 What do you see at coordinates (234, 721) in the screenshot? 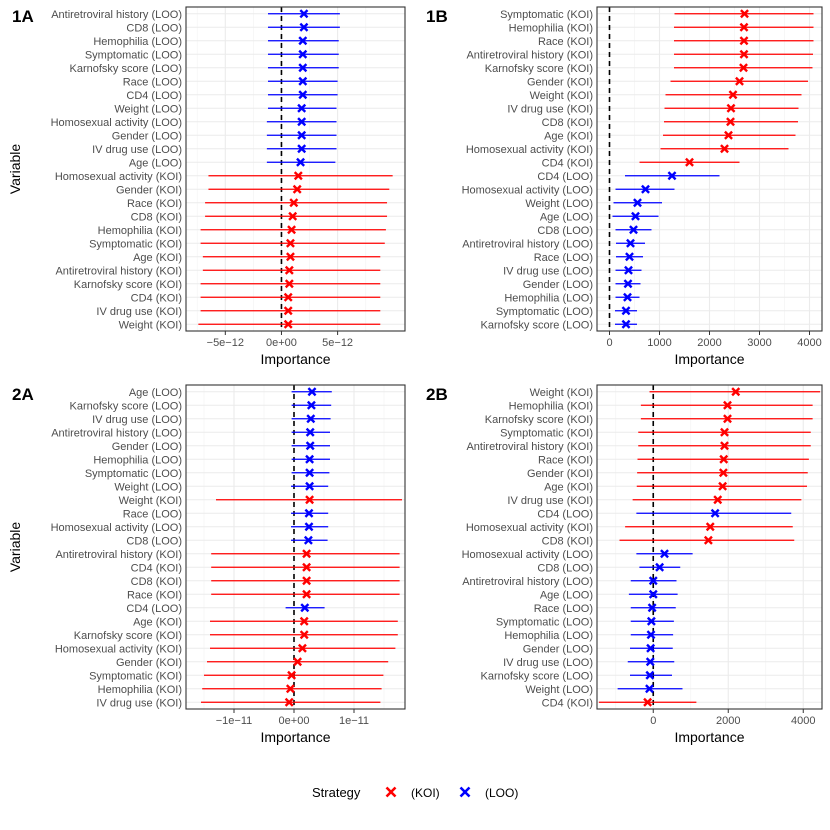
I see `x-tick-label: −1e−11` at bounding box center [234, 721].